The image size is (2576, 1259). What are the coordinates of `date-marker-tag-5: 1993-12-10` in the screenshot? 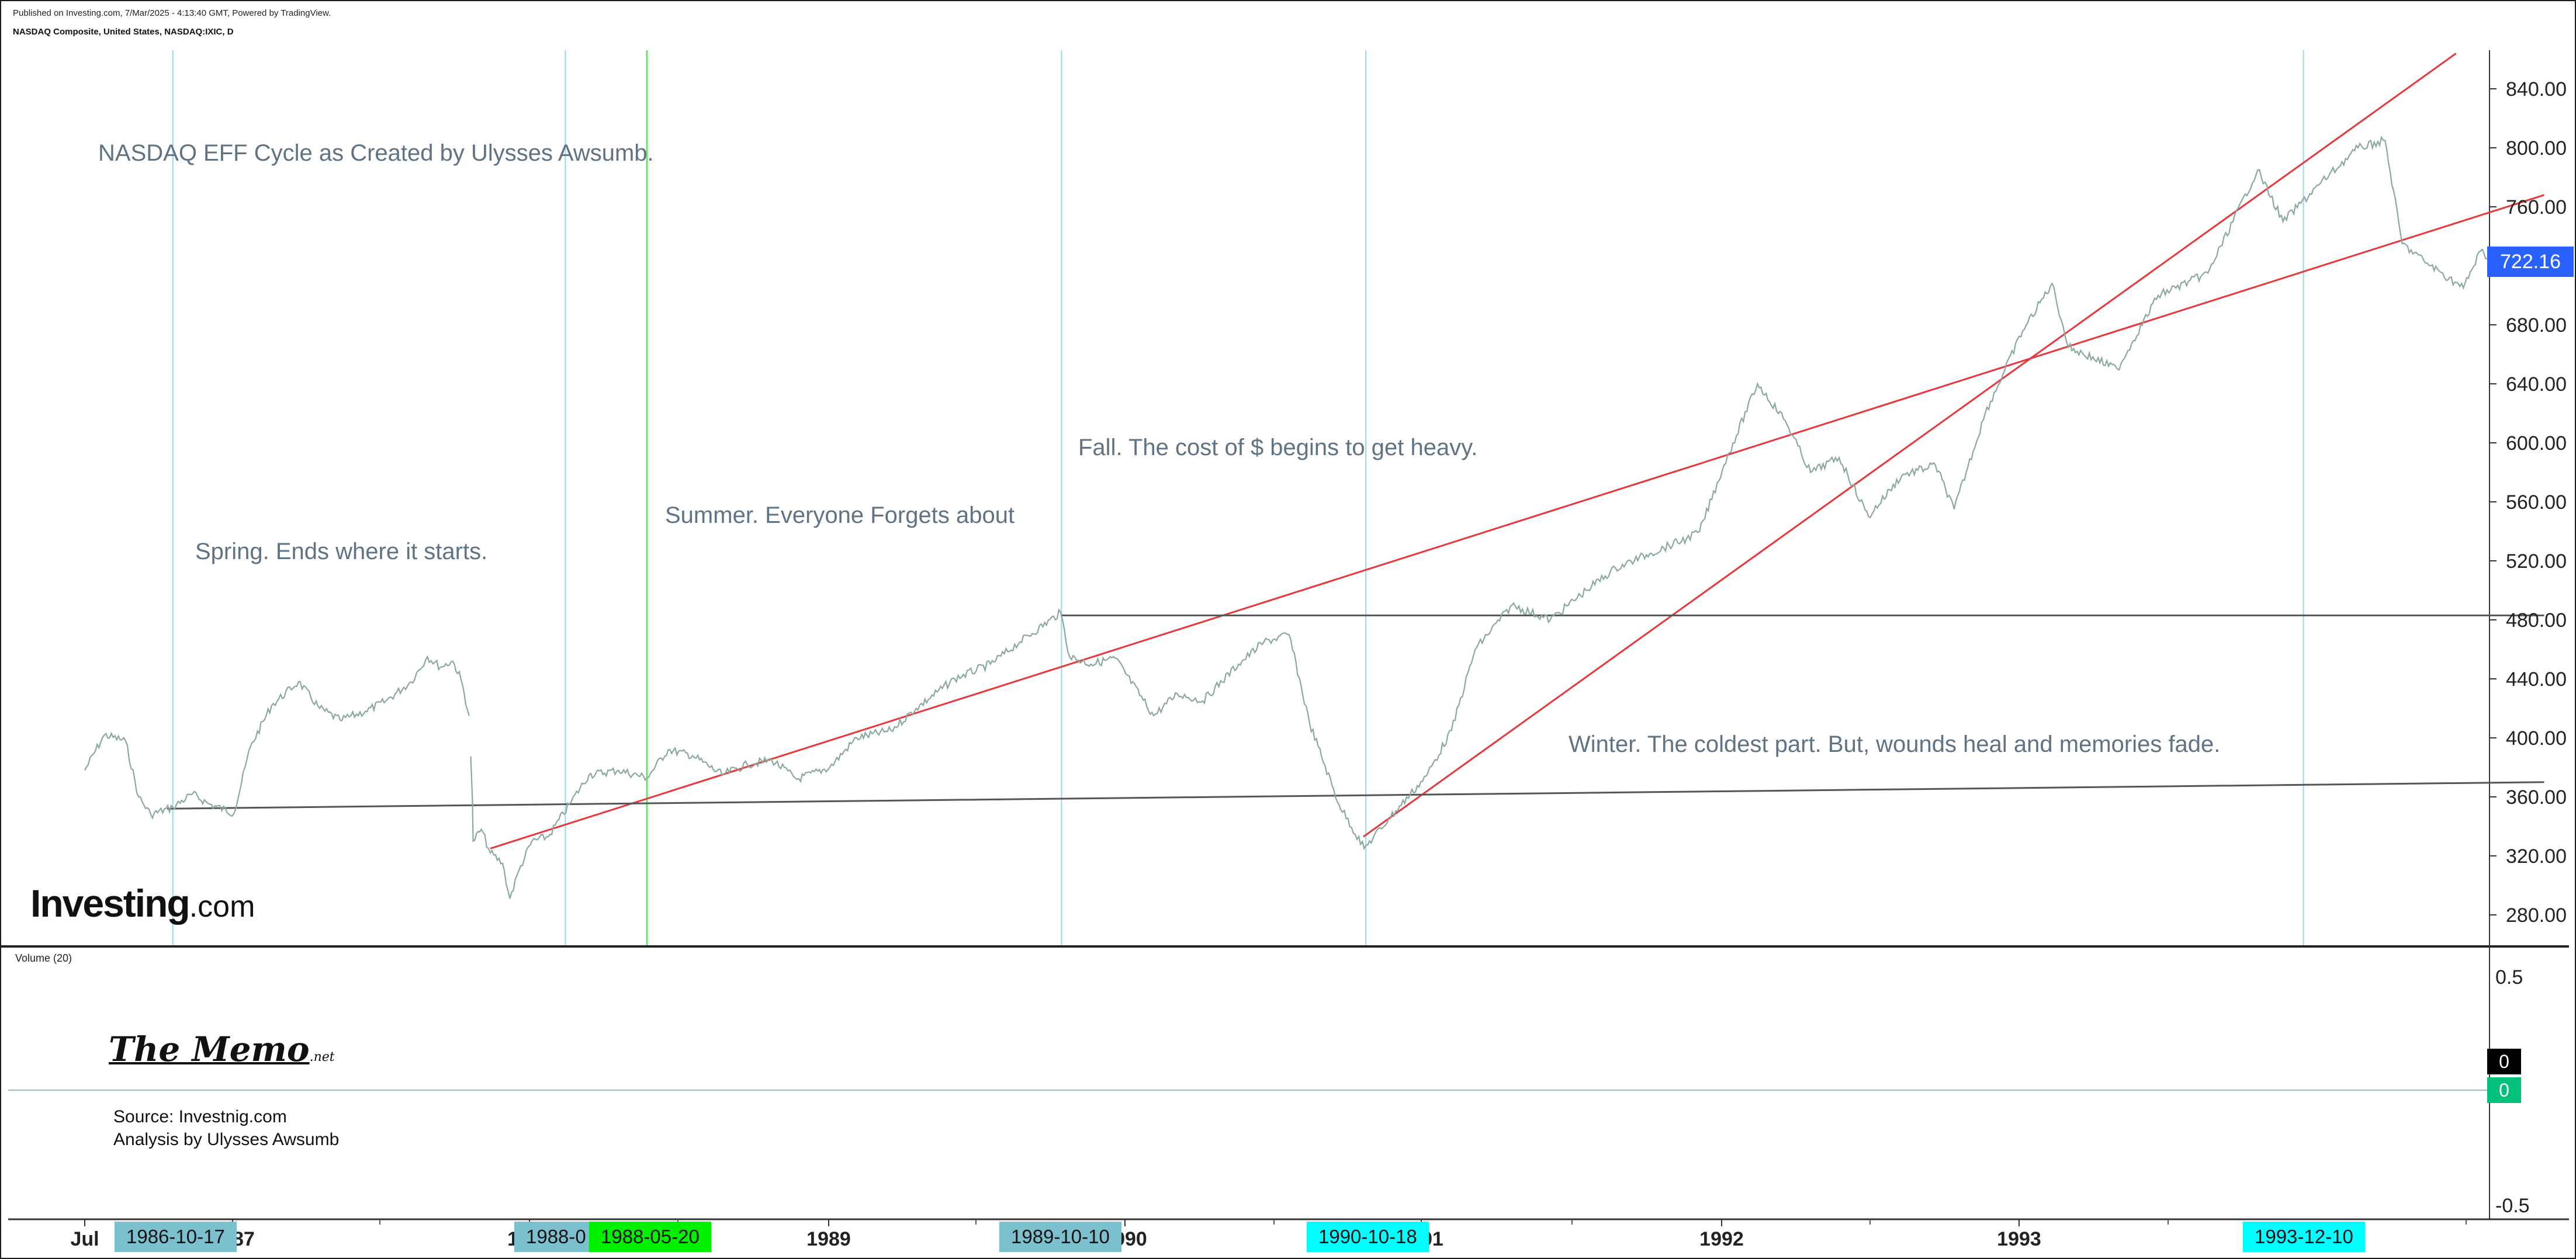 It's located at (2304, 1237).